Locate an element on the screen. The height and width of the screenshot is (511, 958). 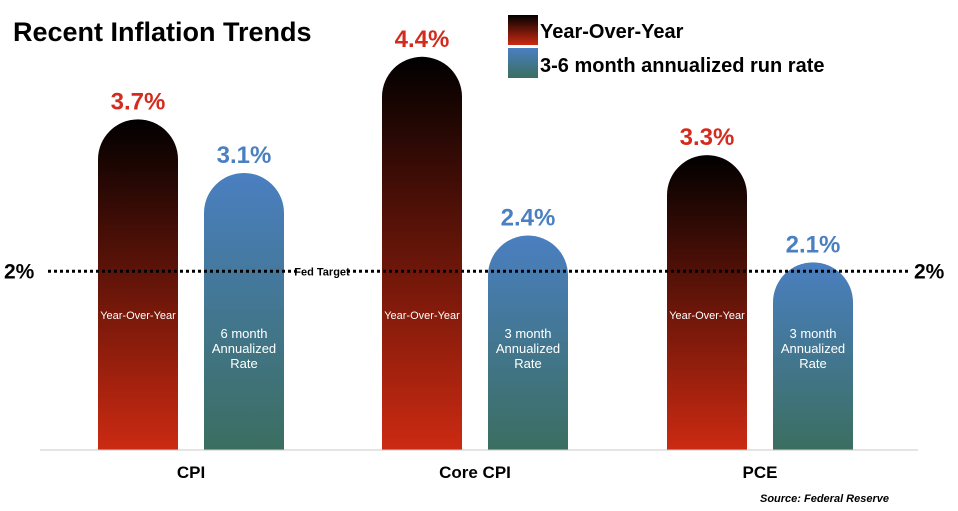
category-labels: CPI Core CPI PCE is located at coordinates (477, 472).